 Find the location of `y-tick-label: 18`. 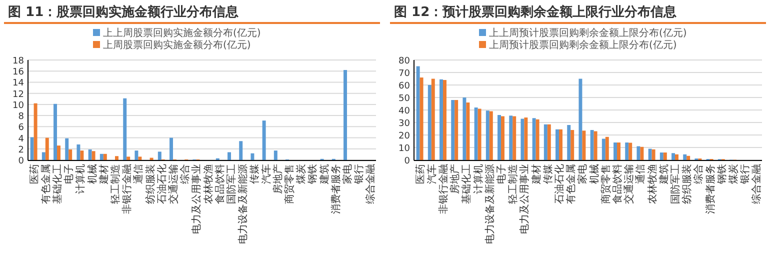

y-tick-label: 18 is located at coordinates (18, 61).